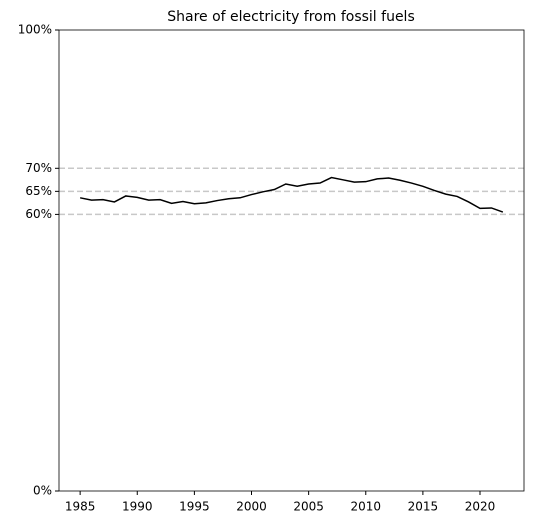 The image size is (534, 530). Describe the element at coordinates (251, 507) in the screenshot. I see `x-tick-label: 2000` at that location.